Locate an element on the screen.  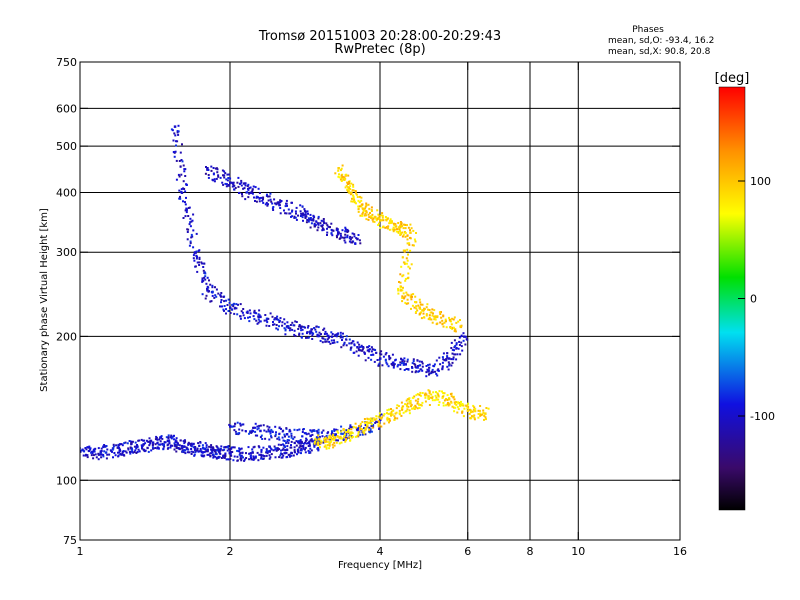
y-tick-label: 200 is located at coordinates (66, 336).